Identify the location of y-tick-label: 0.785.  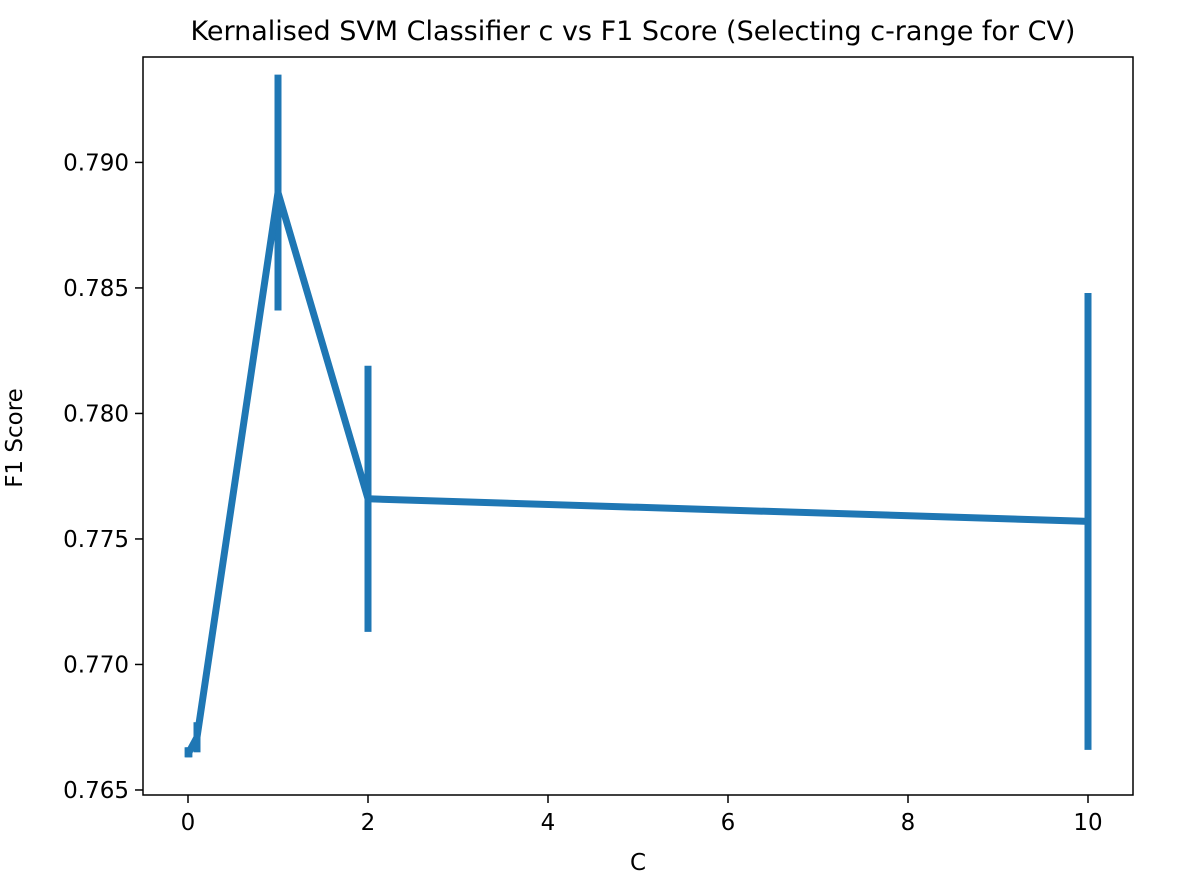
(96, 289).